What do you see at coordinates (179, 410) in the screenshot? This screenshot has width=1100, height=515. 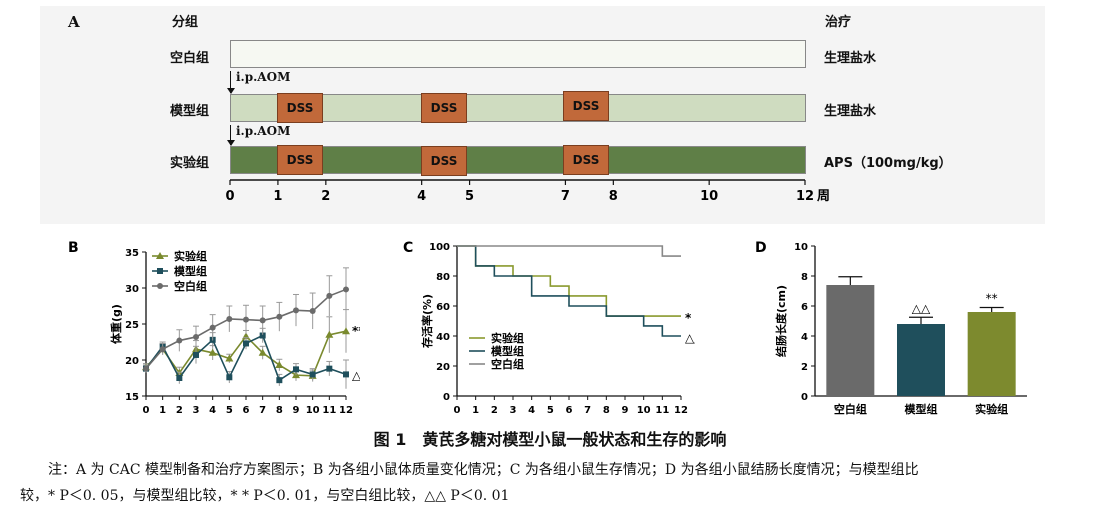 I see `x-tick-label: 2` at bounding box center [179, 410].